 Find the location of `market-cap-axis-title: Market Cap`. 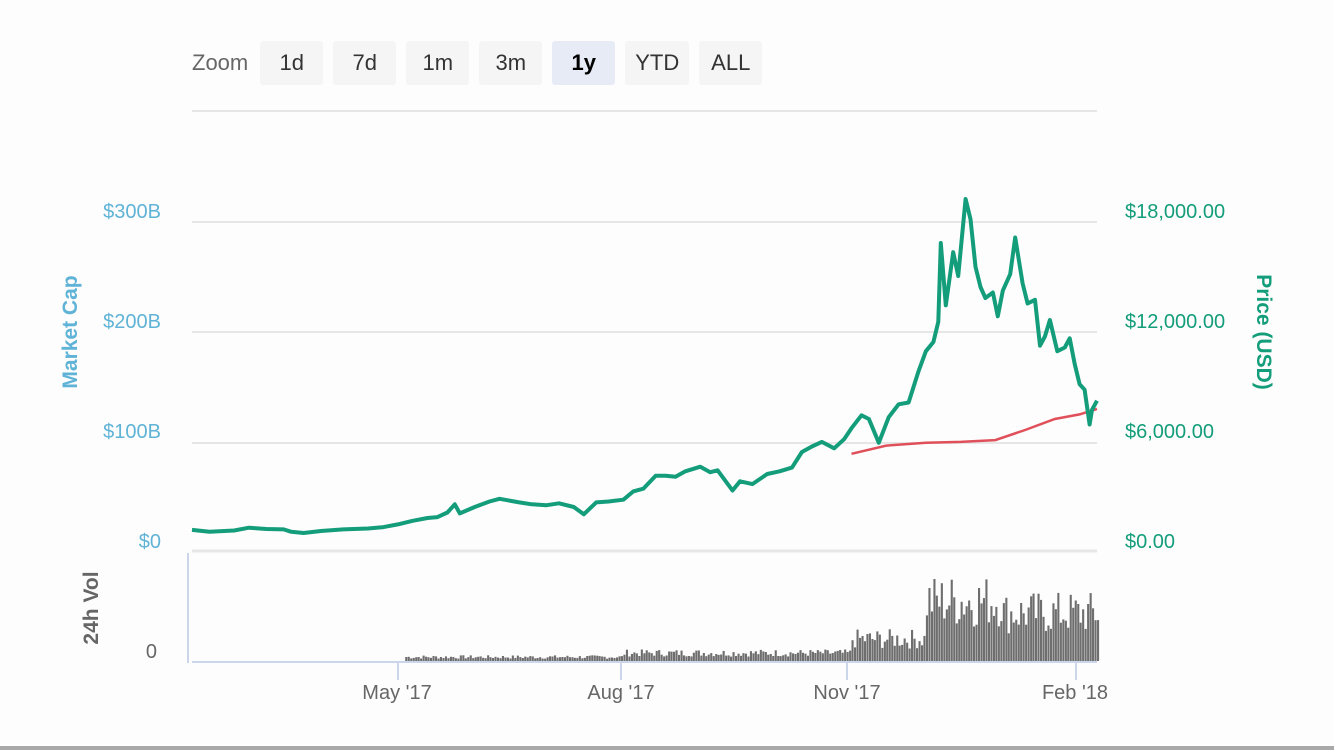

market-cap-axis-title: Market Cap is located at coordinates (70, 331).